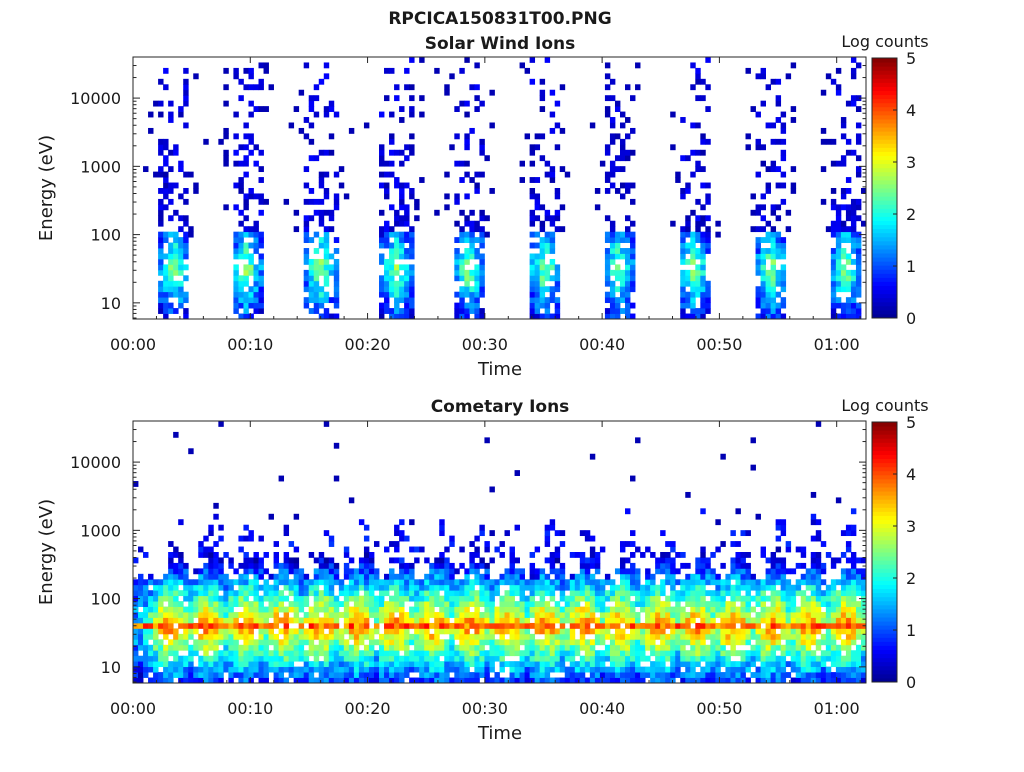 The height and width of the screenshot is (772, 1024). I want to click on x-tick-label: 01:00, so click(837, 708).